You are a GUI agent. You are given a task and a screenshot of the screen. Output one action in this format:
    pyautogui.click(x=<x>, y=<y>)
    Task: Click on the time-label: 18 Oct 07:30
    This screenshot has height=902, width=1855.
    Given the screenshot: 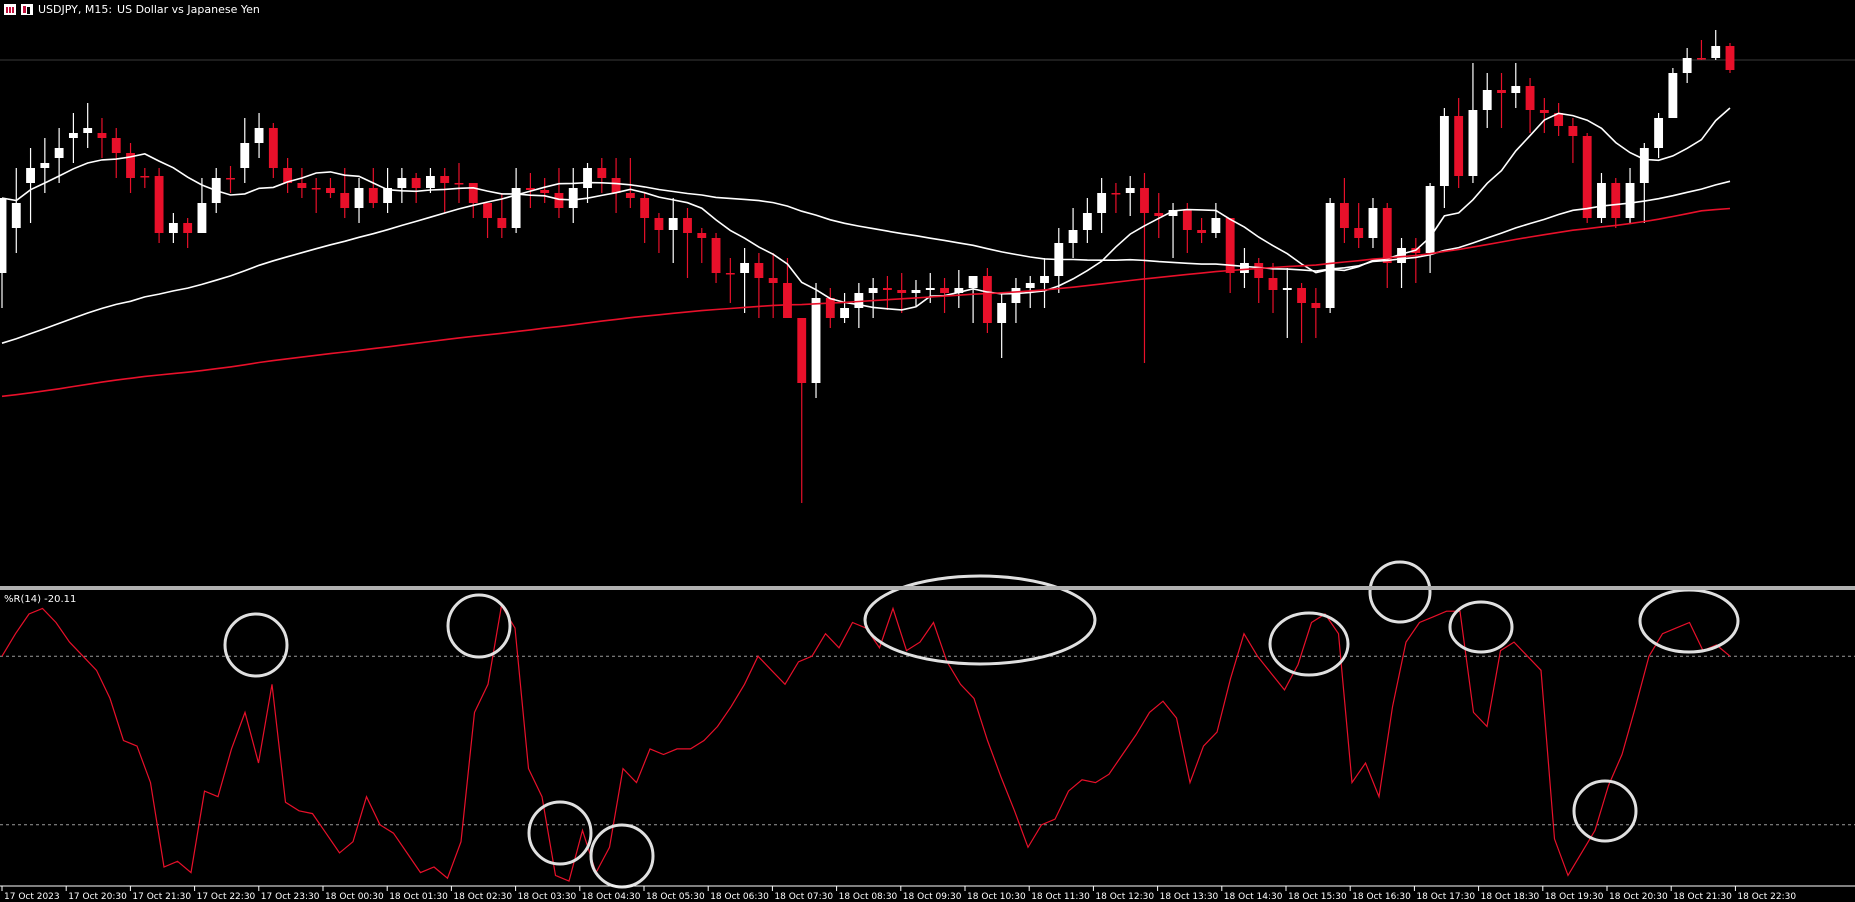 What is the action you would take?
    pyautogui.click(x=803, y=897)
    